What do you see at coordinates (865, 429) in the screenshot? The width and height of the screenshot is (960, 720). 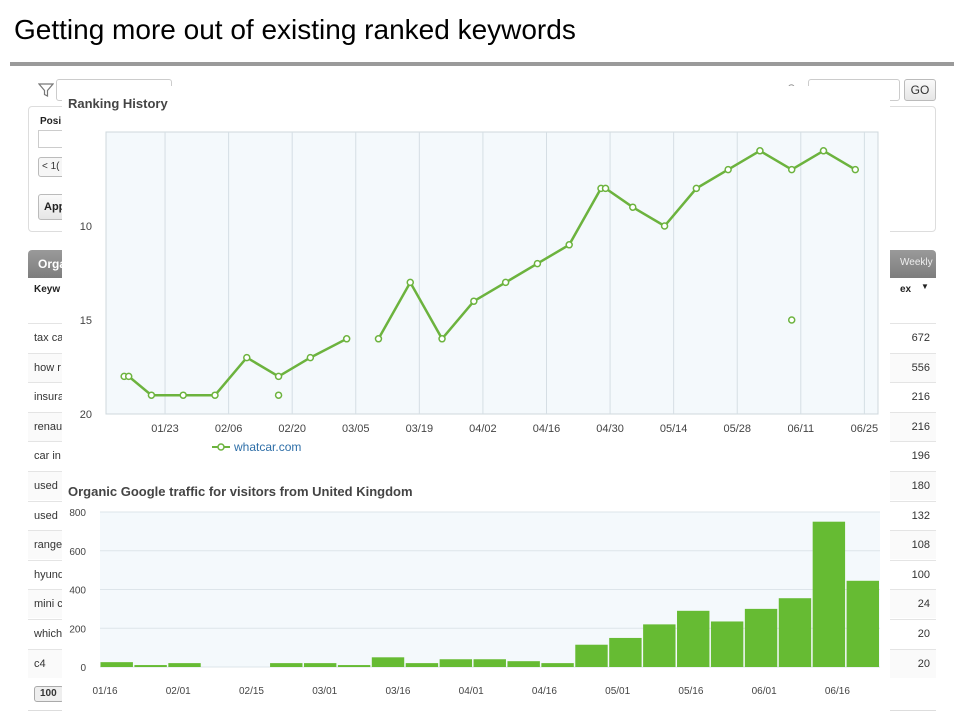 I see `ranking-x-tick: 06/25` at bounding box center [865, 429].